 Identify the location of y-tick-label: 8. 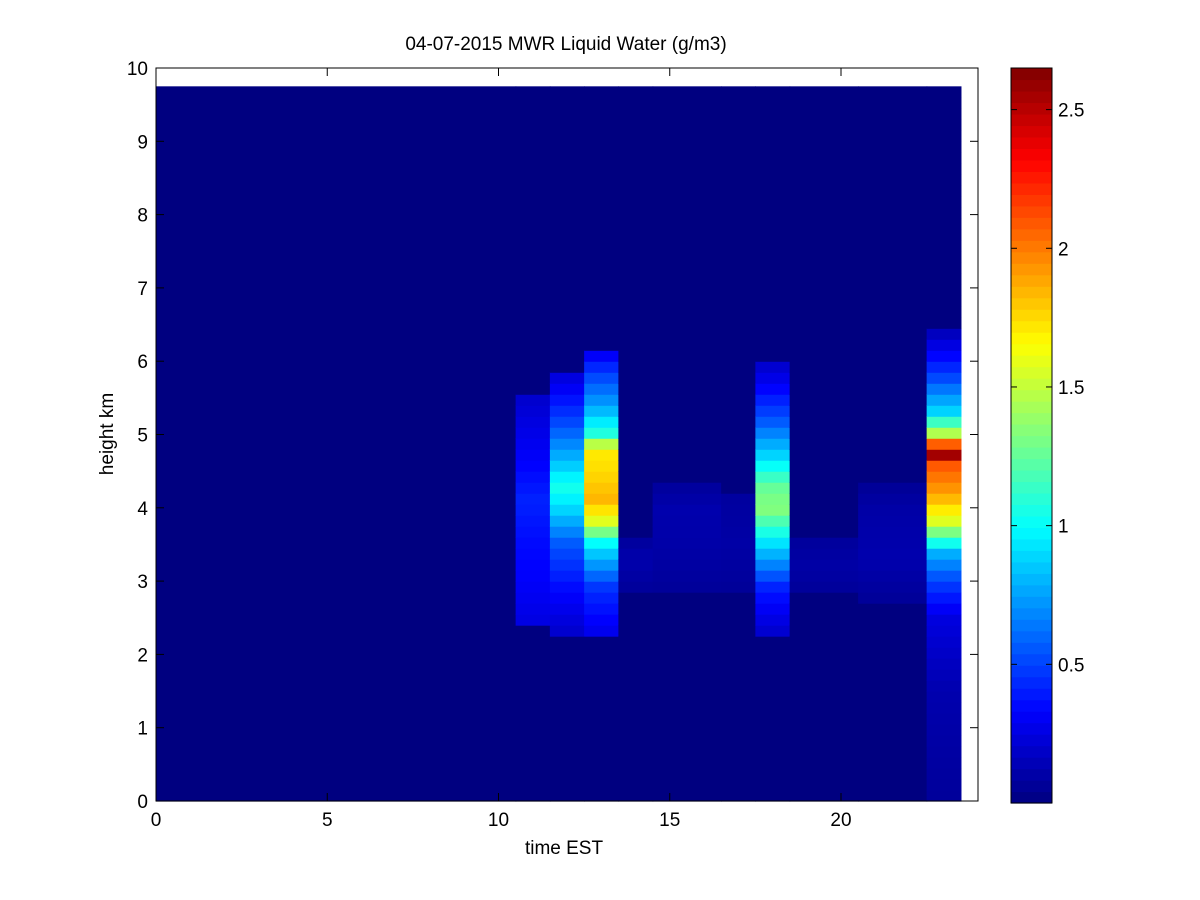
(142, 216).